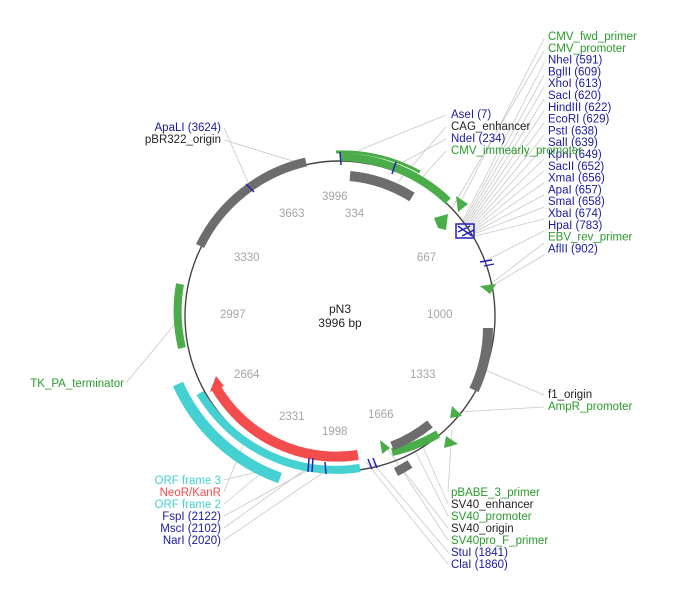 Image resolution: width=681 pixels, height=594 pixels. I want to click on feature-label-xbai-674: XbaI (674), so click(575, 214).